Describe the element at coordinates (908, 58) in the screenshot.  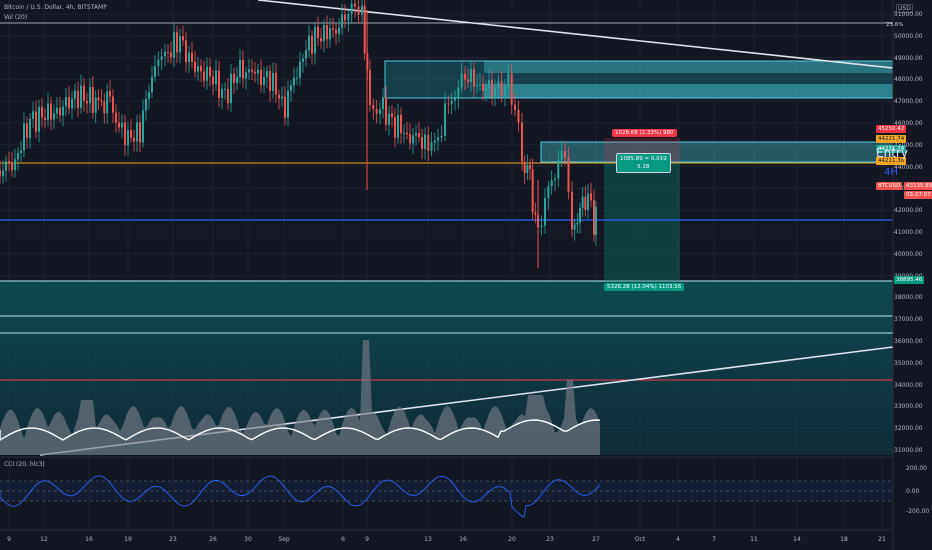
I see `price-axis-label: 49000.00` at that location.